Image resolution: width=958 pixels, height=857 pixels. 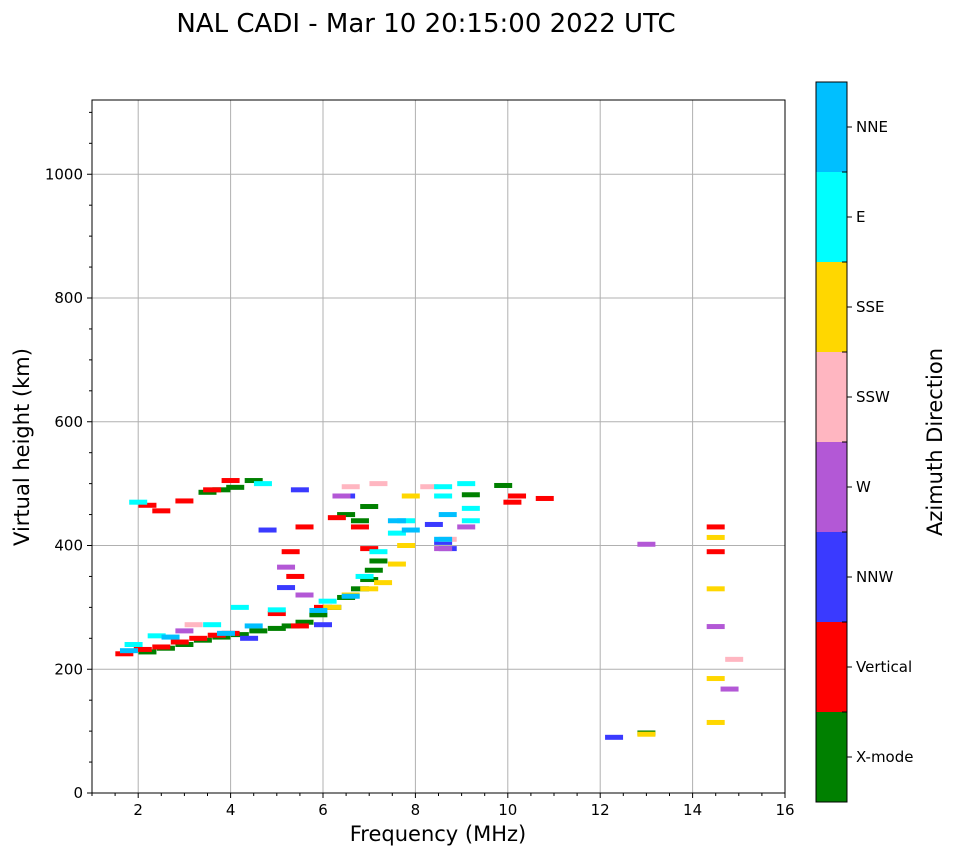 I want to click on x-tick-label: 4, so click(x=231, y=810).